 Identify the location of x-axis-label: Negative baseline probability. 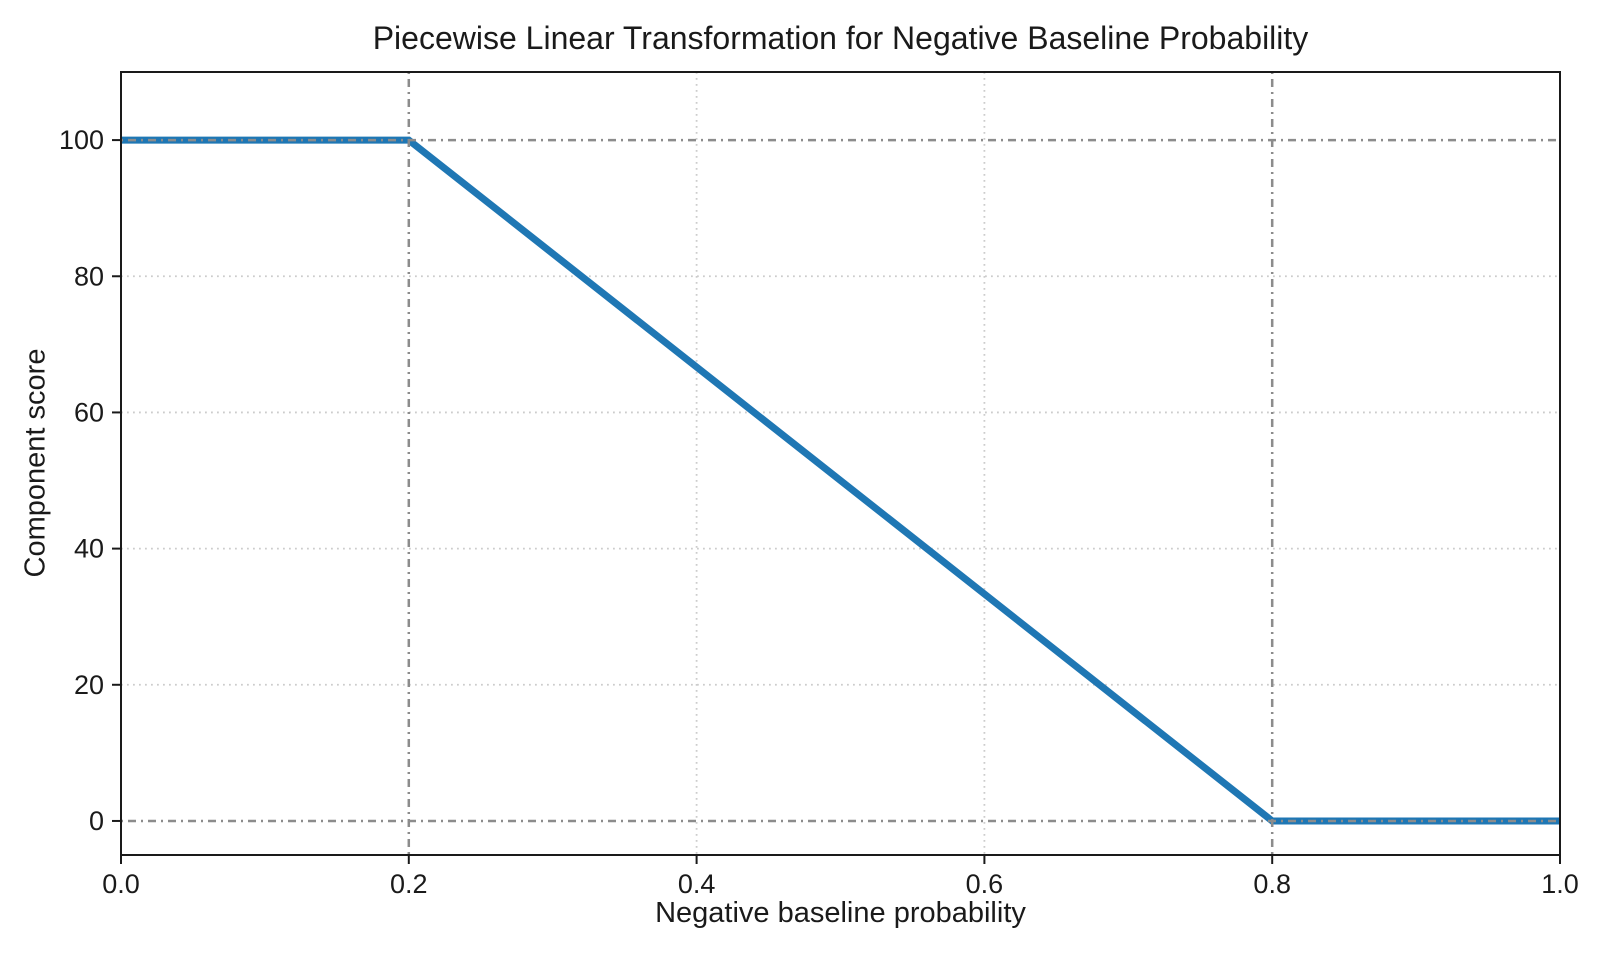
(840, 913).